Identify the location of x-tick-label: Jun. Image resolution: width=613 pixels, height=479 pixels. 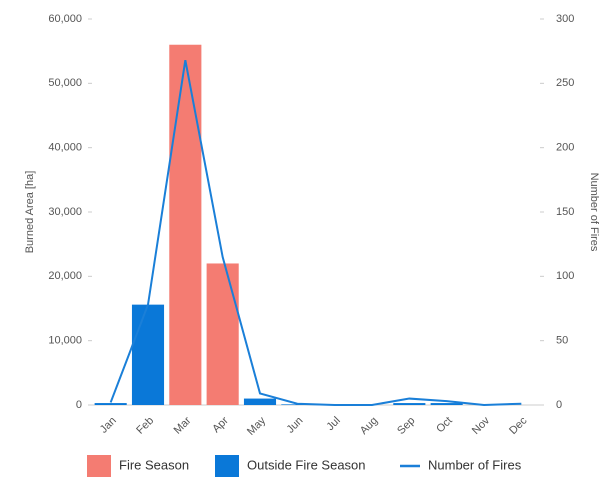
(294, 425).